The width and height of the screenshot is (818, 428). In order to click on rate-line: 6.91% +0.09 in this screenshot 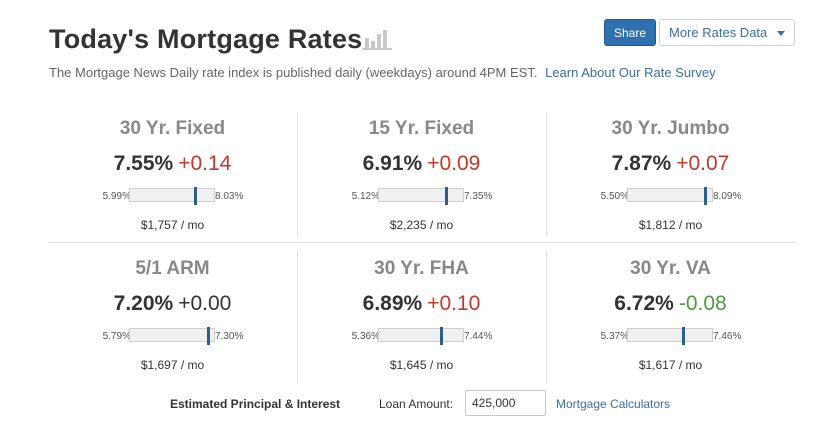, I will do `click(421, 164)`.